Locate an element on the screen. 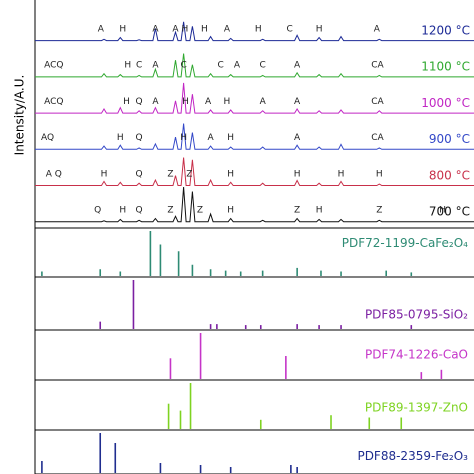 This screenshot has height=474, width=474. y-axis-label: Intensity/A.U. is located at coordinates (20, 115).